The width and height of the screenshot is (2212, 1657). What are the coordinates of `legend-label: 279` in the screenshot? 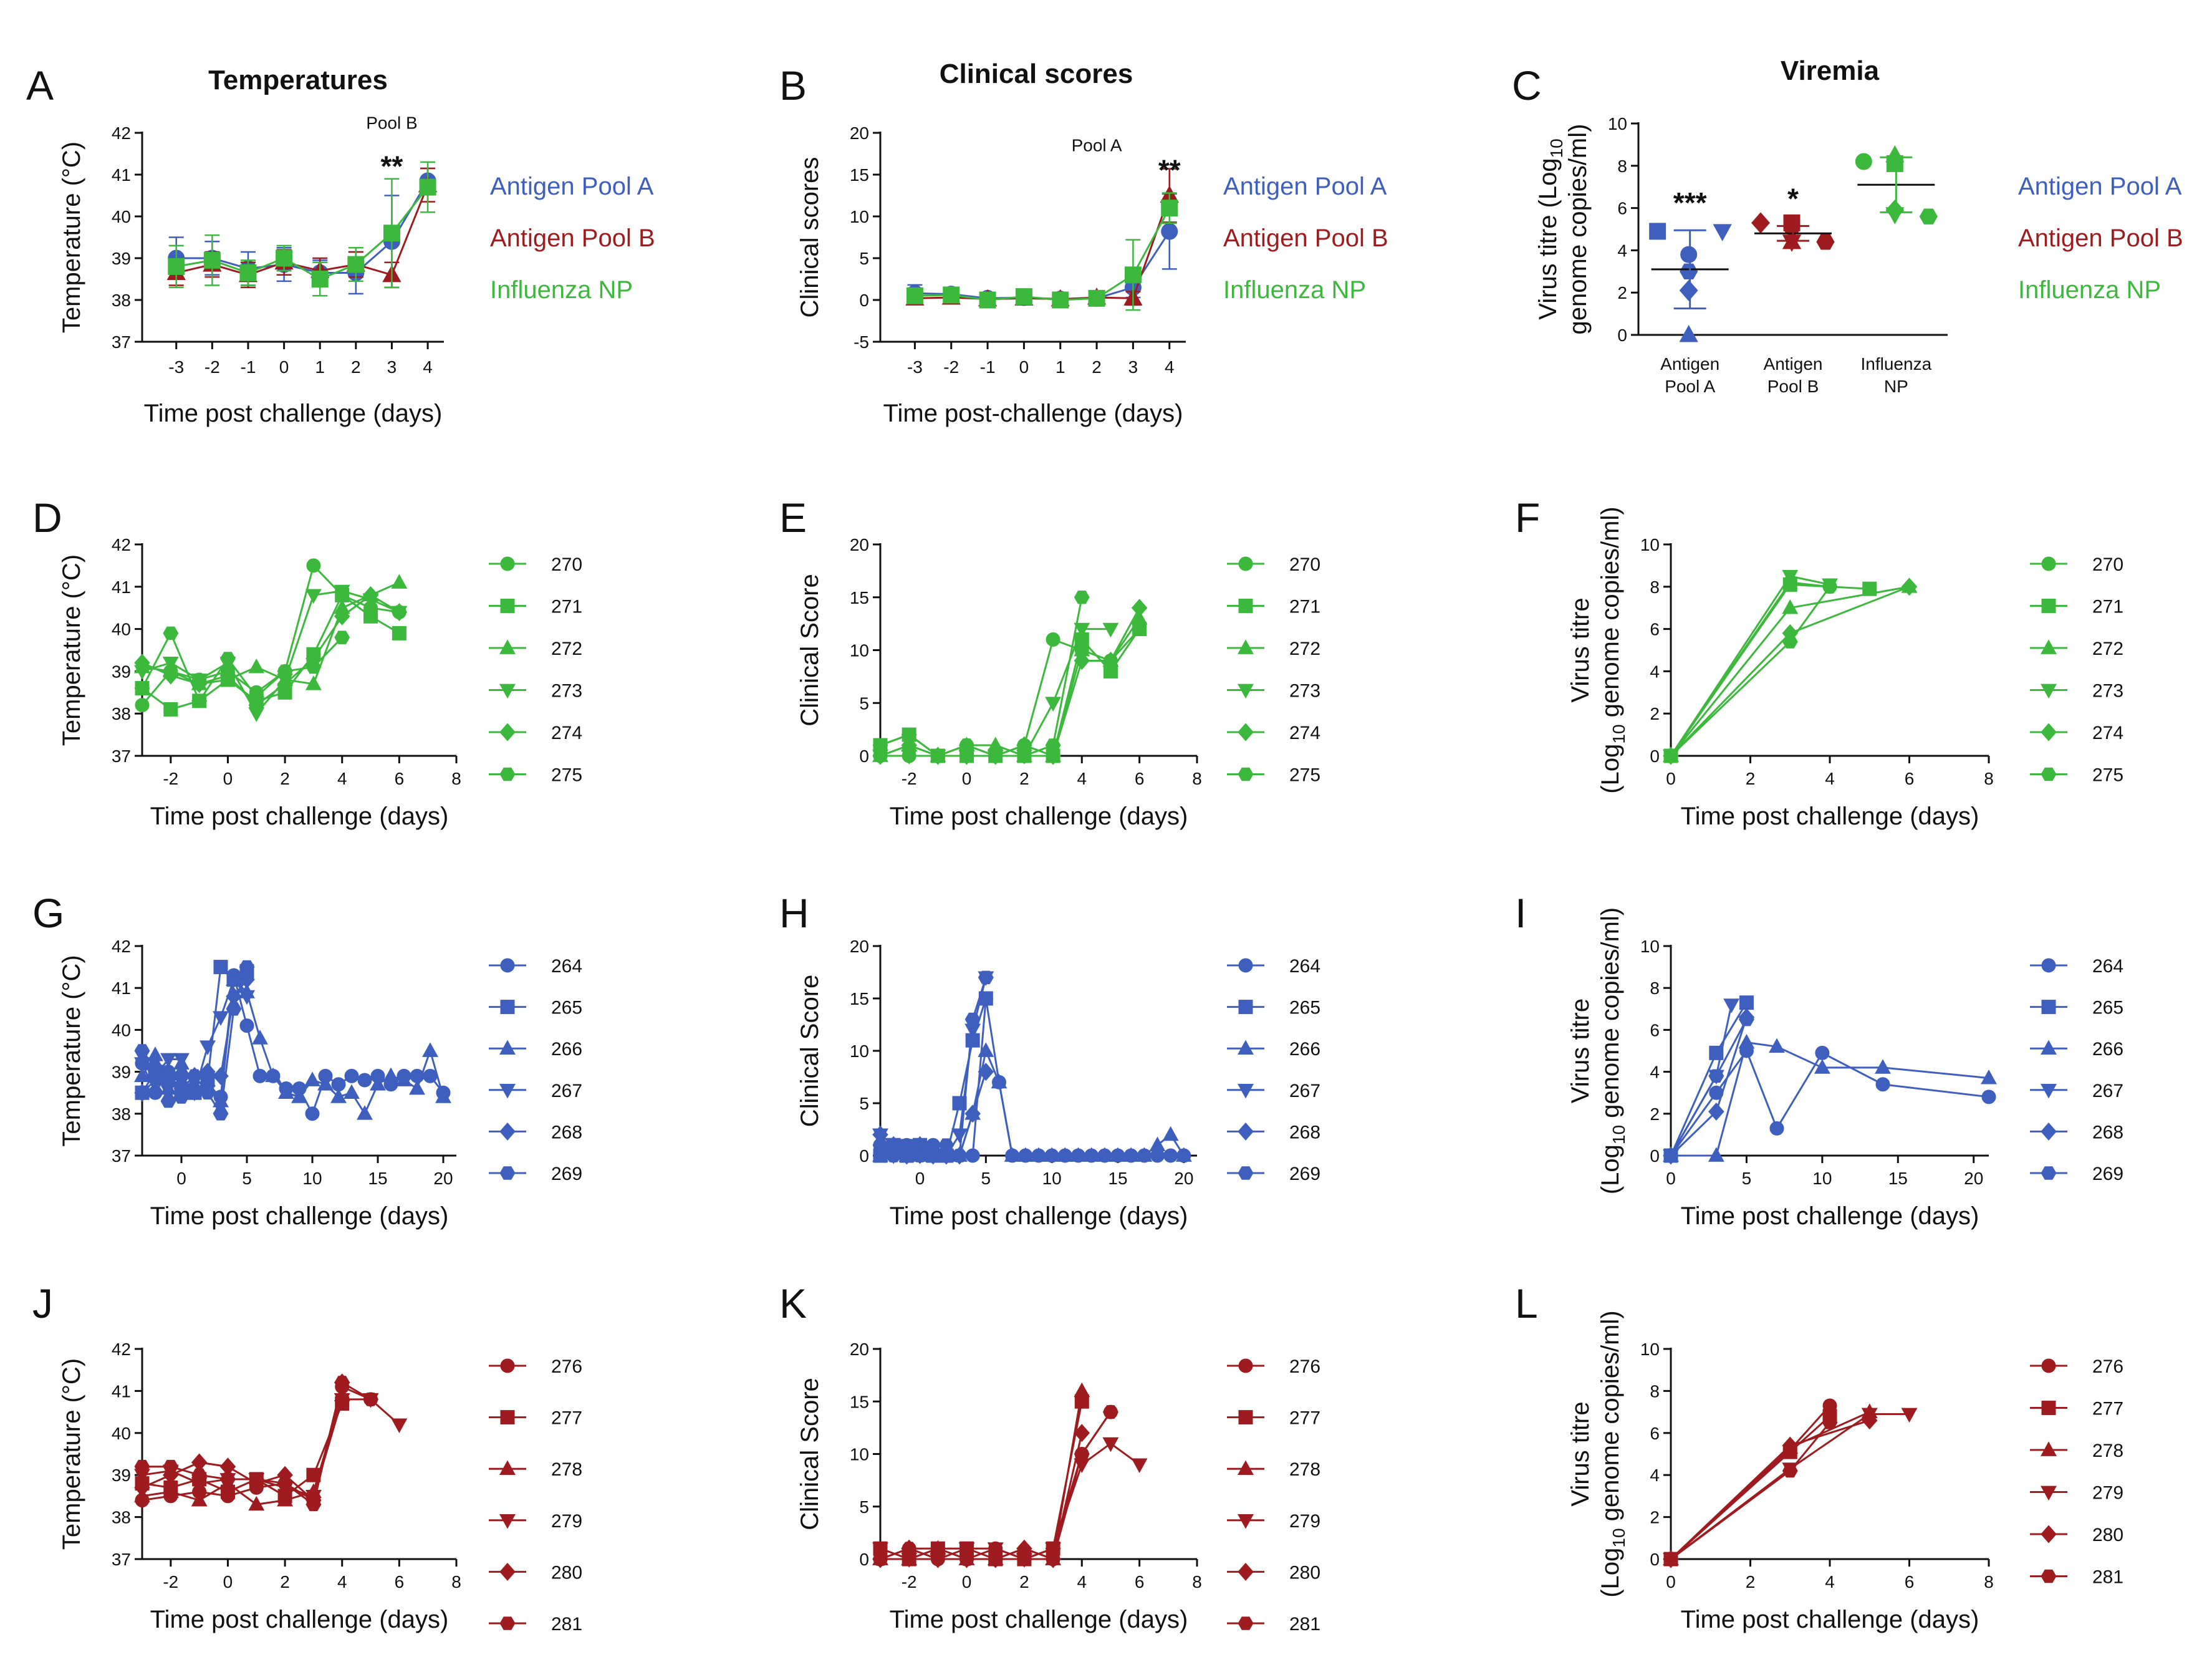 It's located at (2108, 1493).